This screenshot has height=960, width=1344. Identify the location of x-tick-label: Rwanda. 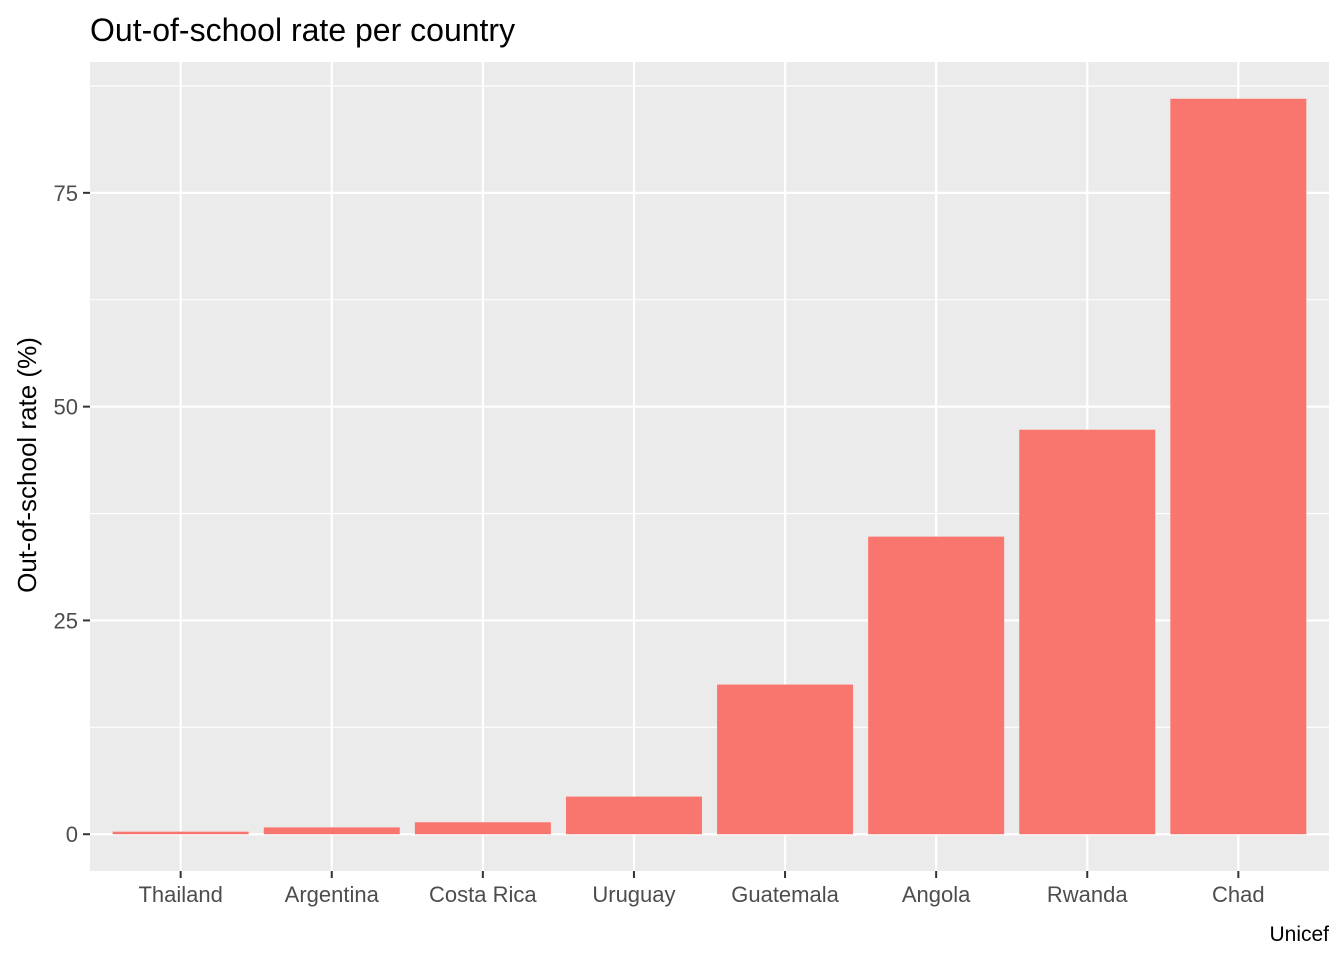
(1087, 894).